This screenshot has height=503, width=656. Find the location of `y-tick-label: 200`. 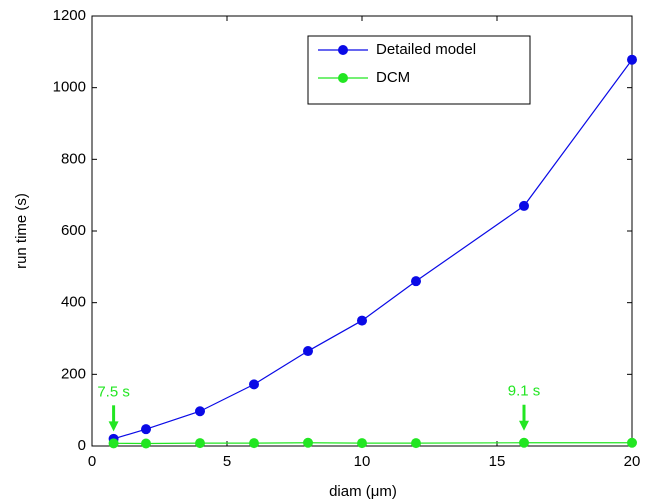

y-tick-label: 200 is located at coordinates (73, 373).